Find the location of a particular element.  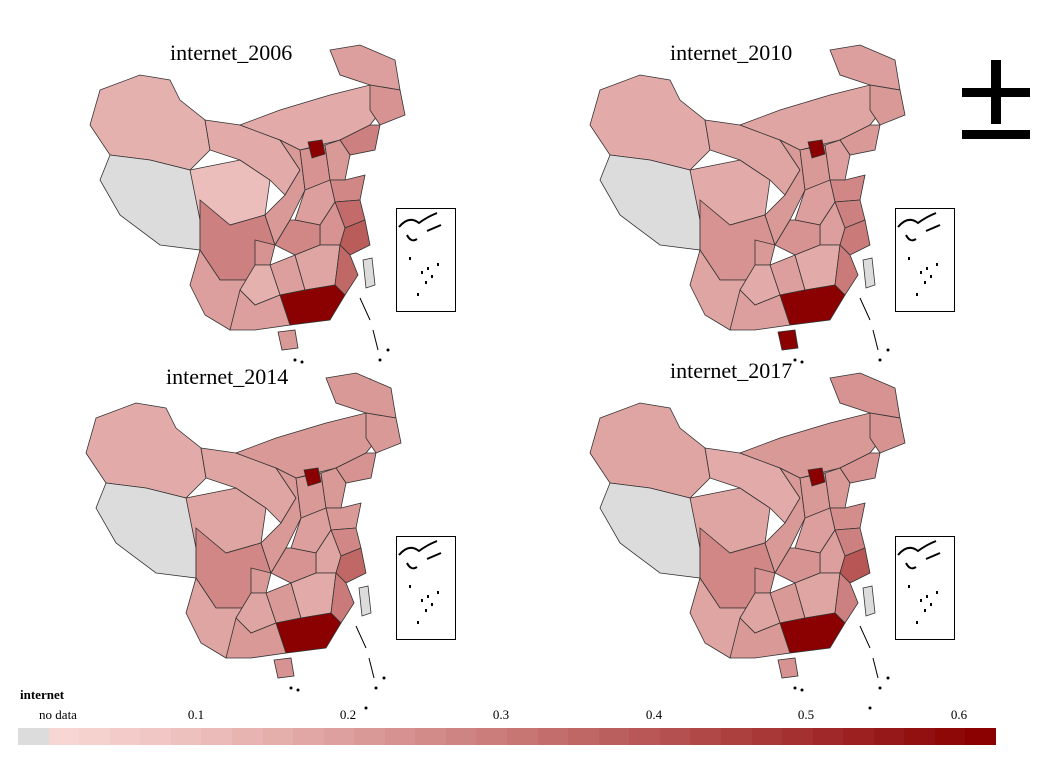

south-china-sea-inset is located at coordinates (925, 588).